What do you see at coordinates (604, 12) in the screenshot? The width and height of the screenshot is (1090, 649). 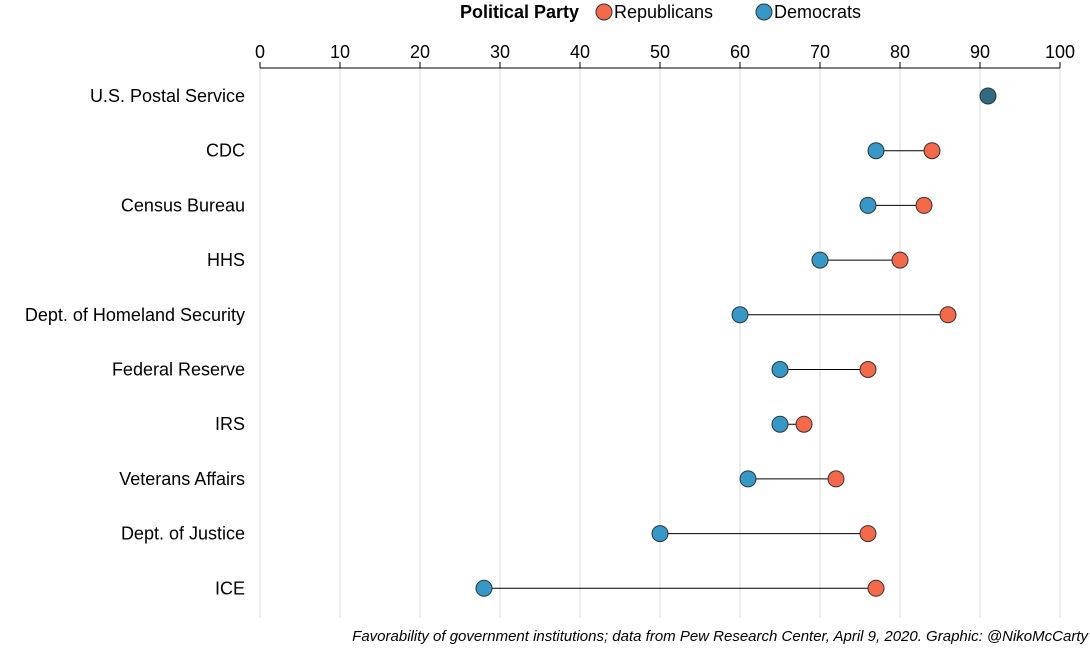 I see `legend-marker-republicans` at bounding box center [604, 12].